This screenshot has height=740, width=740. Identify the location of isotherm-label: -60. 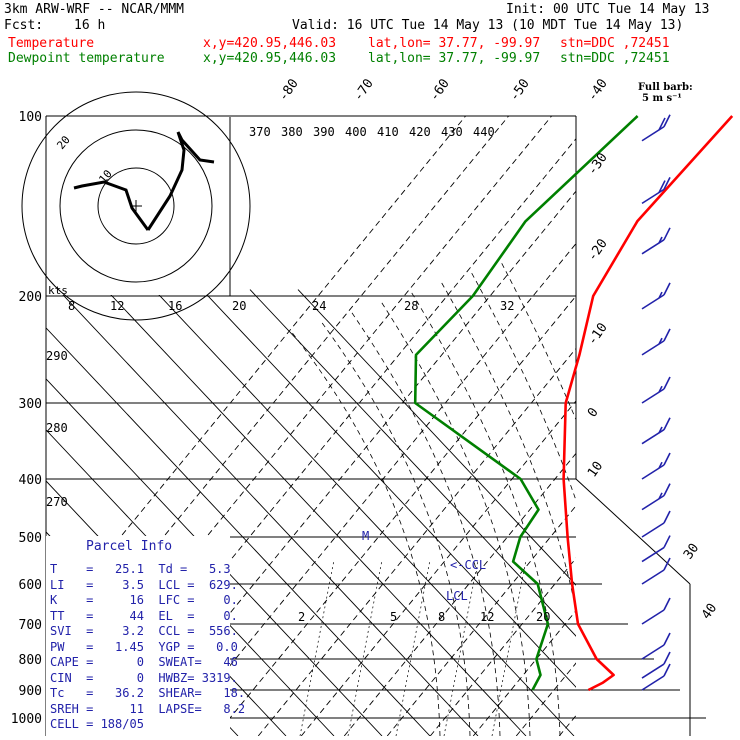
(440, 90).